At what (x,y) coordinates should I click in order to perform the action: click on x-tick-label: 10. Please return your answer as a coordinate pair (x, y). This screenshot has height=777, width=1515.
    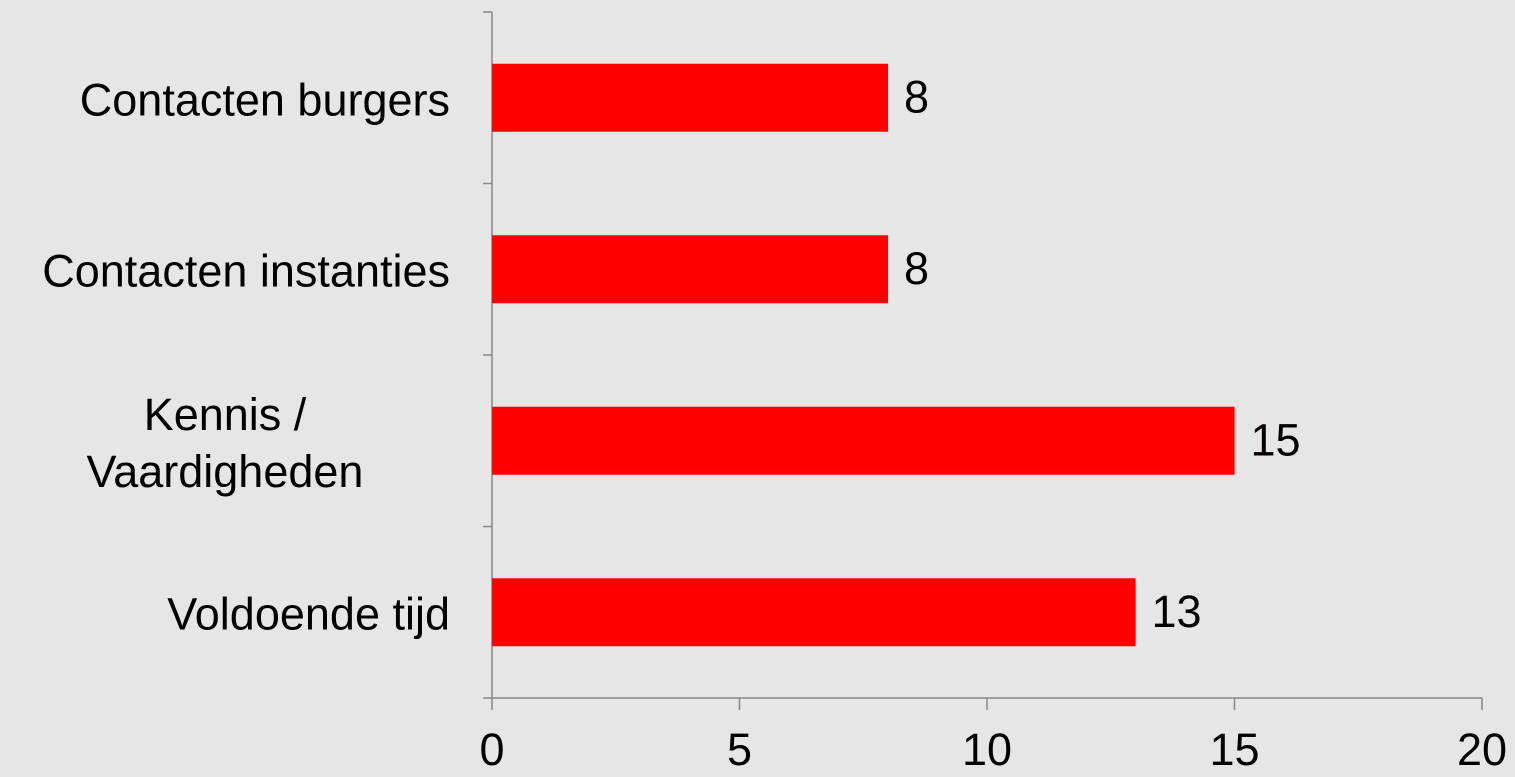
    Looking at the image, I should click on (987, 749).